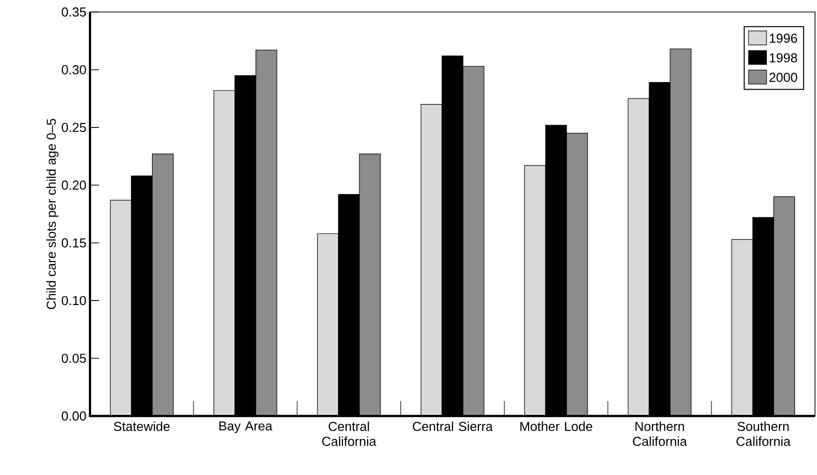 Image resolution: width=817 pixels, height=475 pixels. I want to click on legend-label: 1996, so click(784, 38).